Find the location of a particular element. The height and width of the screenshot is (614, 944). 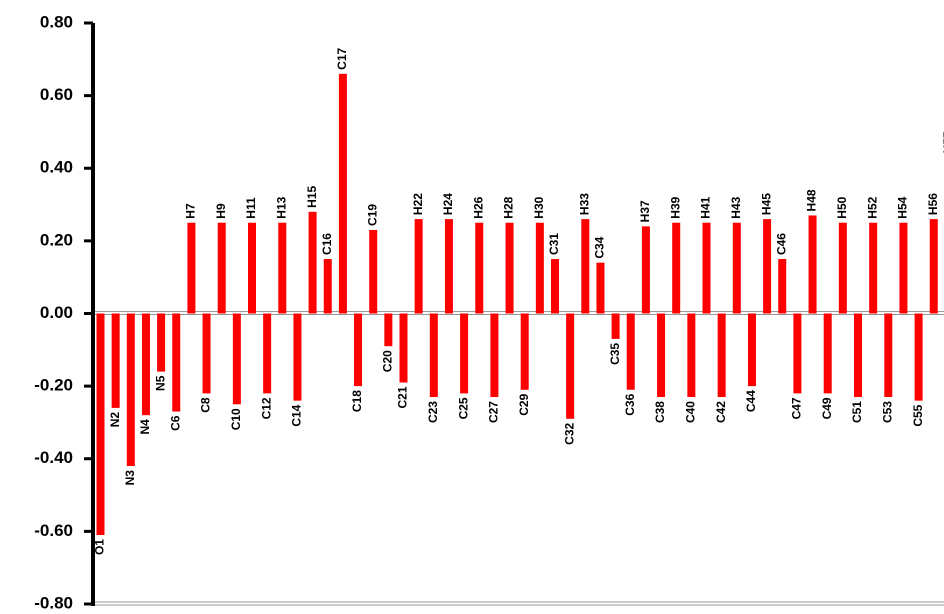

y-tick-label: 0.40 is located at coordinates (56, 167).